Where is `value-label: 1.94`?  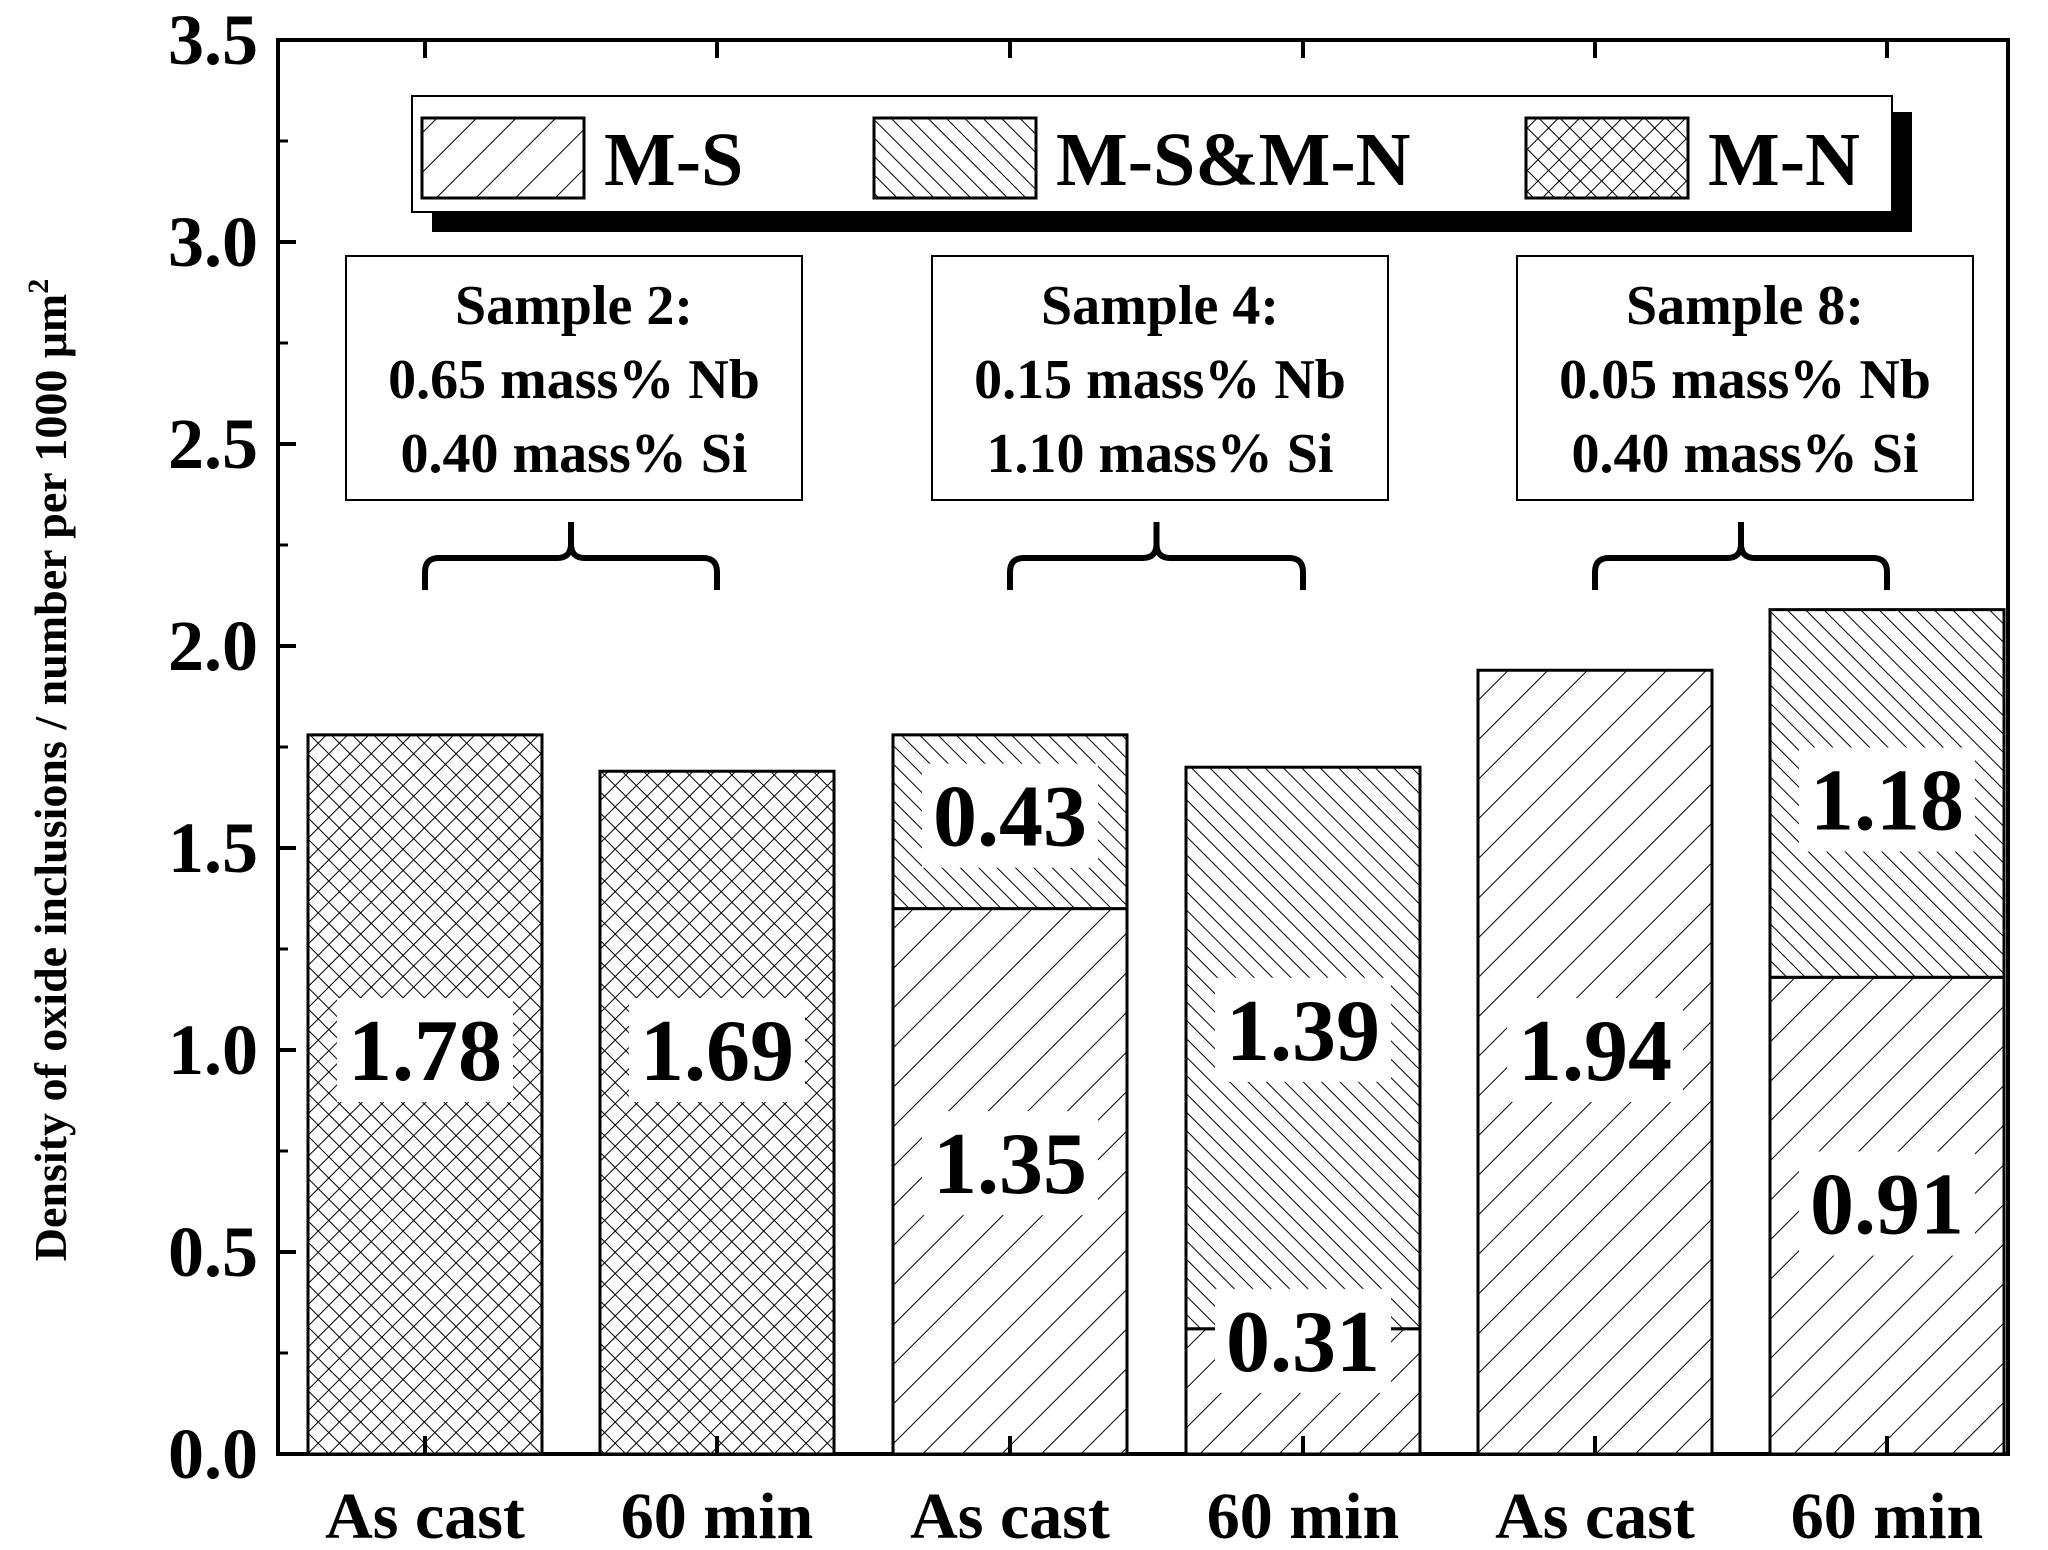
value-label: 1.94 is located at coordinates (1595, 1051).